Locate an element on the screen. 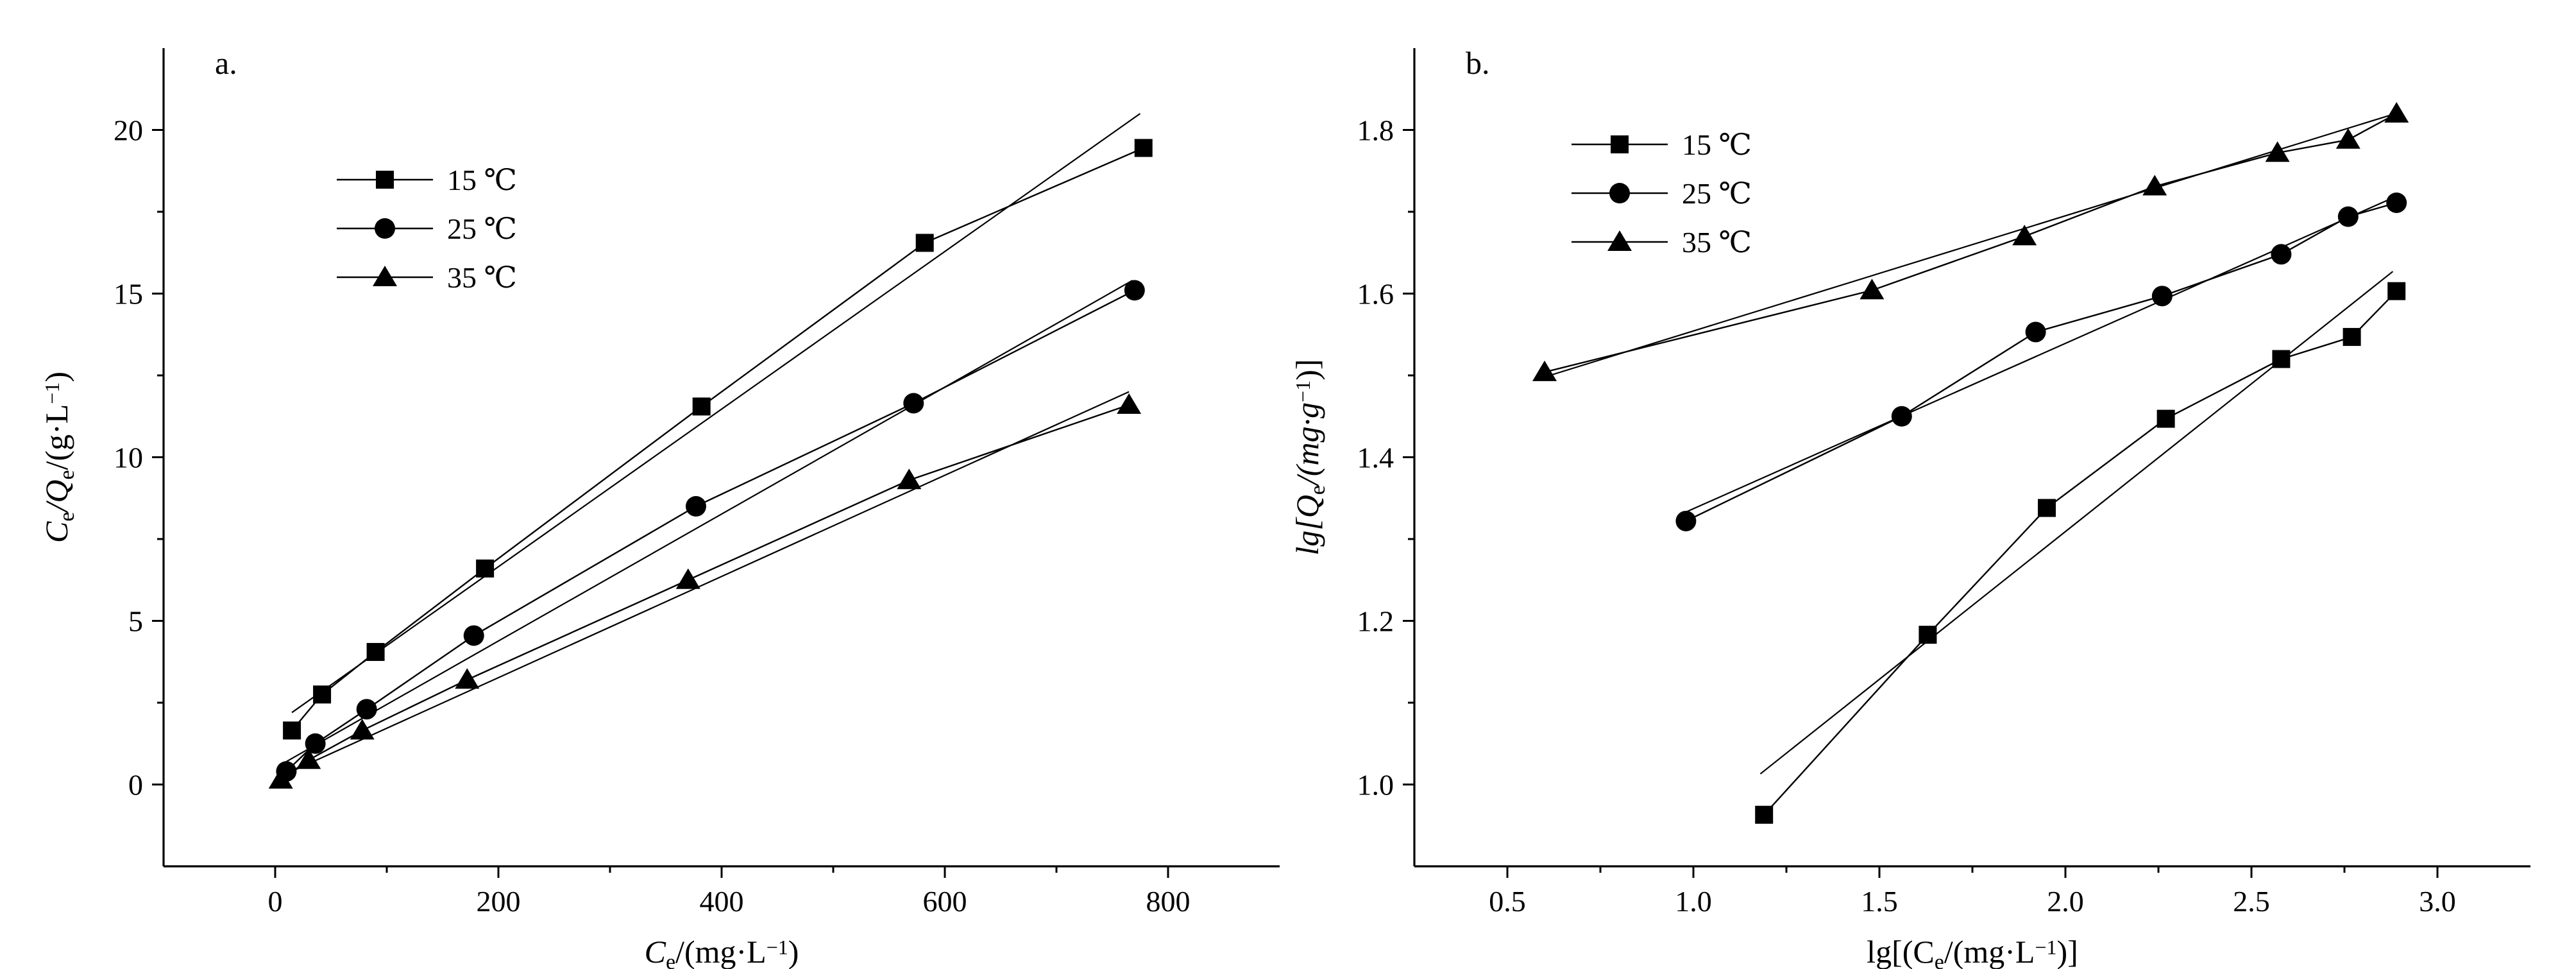 This screenshot has height=969, width=2576. axis-title-part: lg[Q is located at coordinates (1307, 525).